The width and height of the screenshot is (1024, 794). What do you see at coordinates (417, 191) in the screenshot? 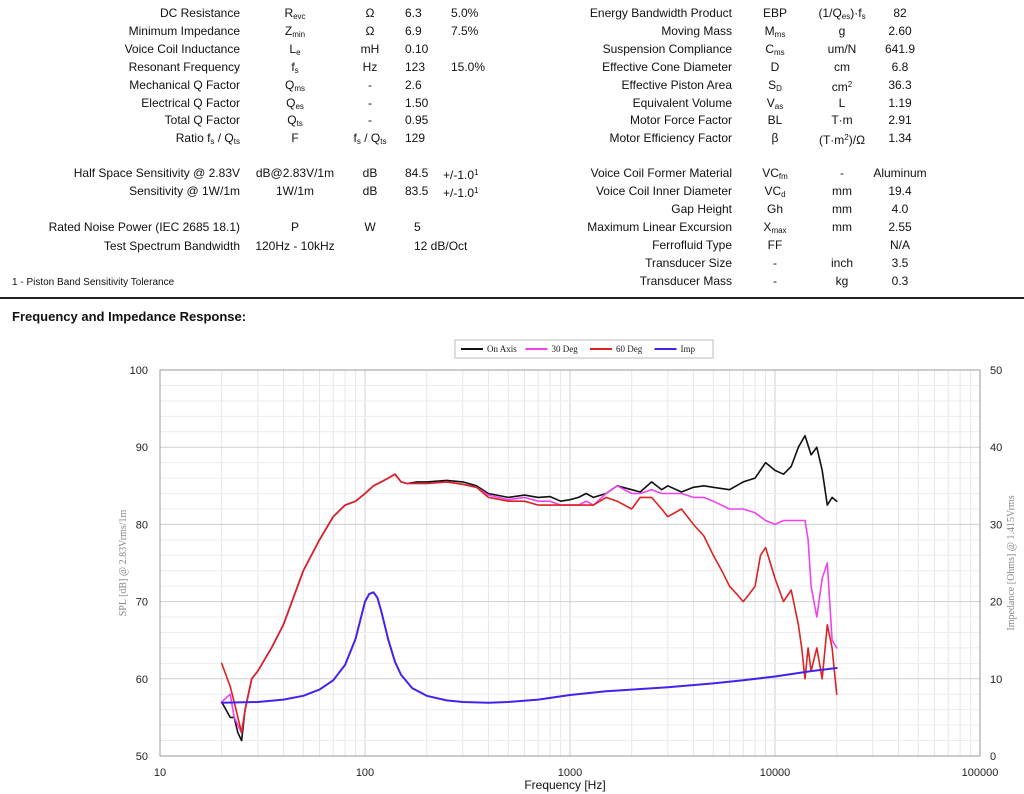
I see `param-value: 83.5` at bounding box center [417, 191].